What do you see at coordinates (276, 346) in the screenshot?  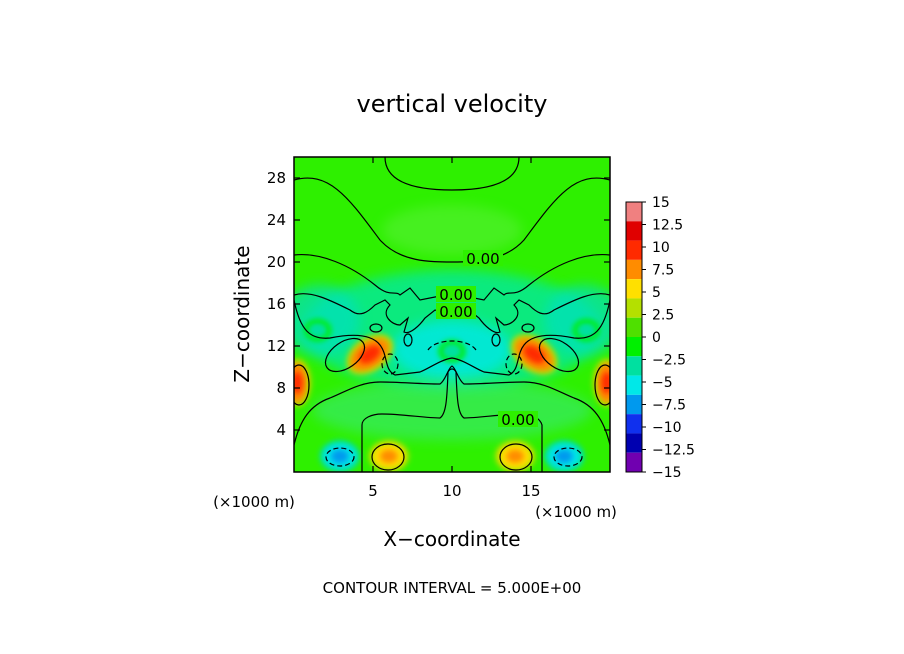 I see `y-tick-label: 12` at bounding box center [276, 346].